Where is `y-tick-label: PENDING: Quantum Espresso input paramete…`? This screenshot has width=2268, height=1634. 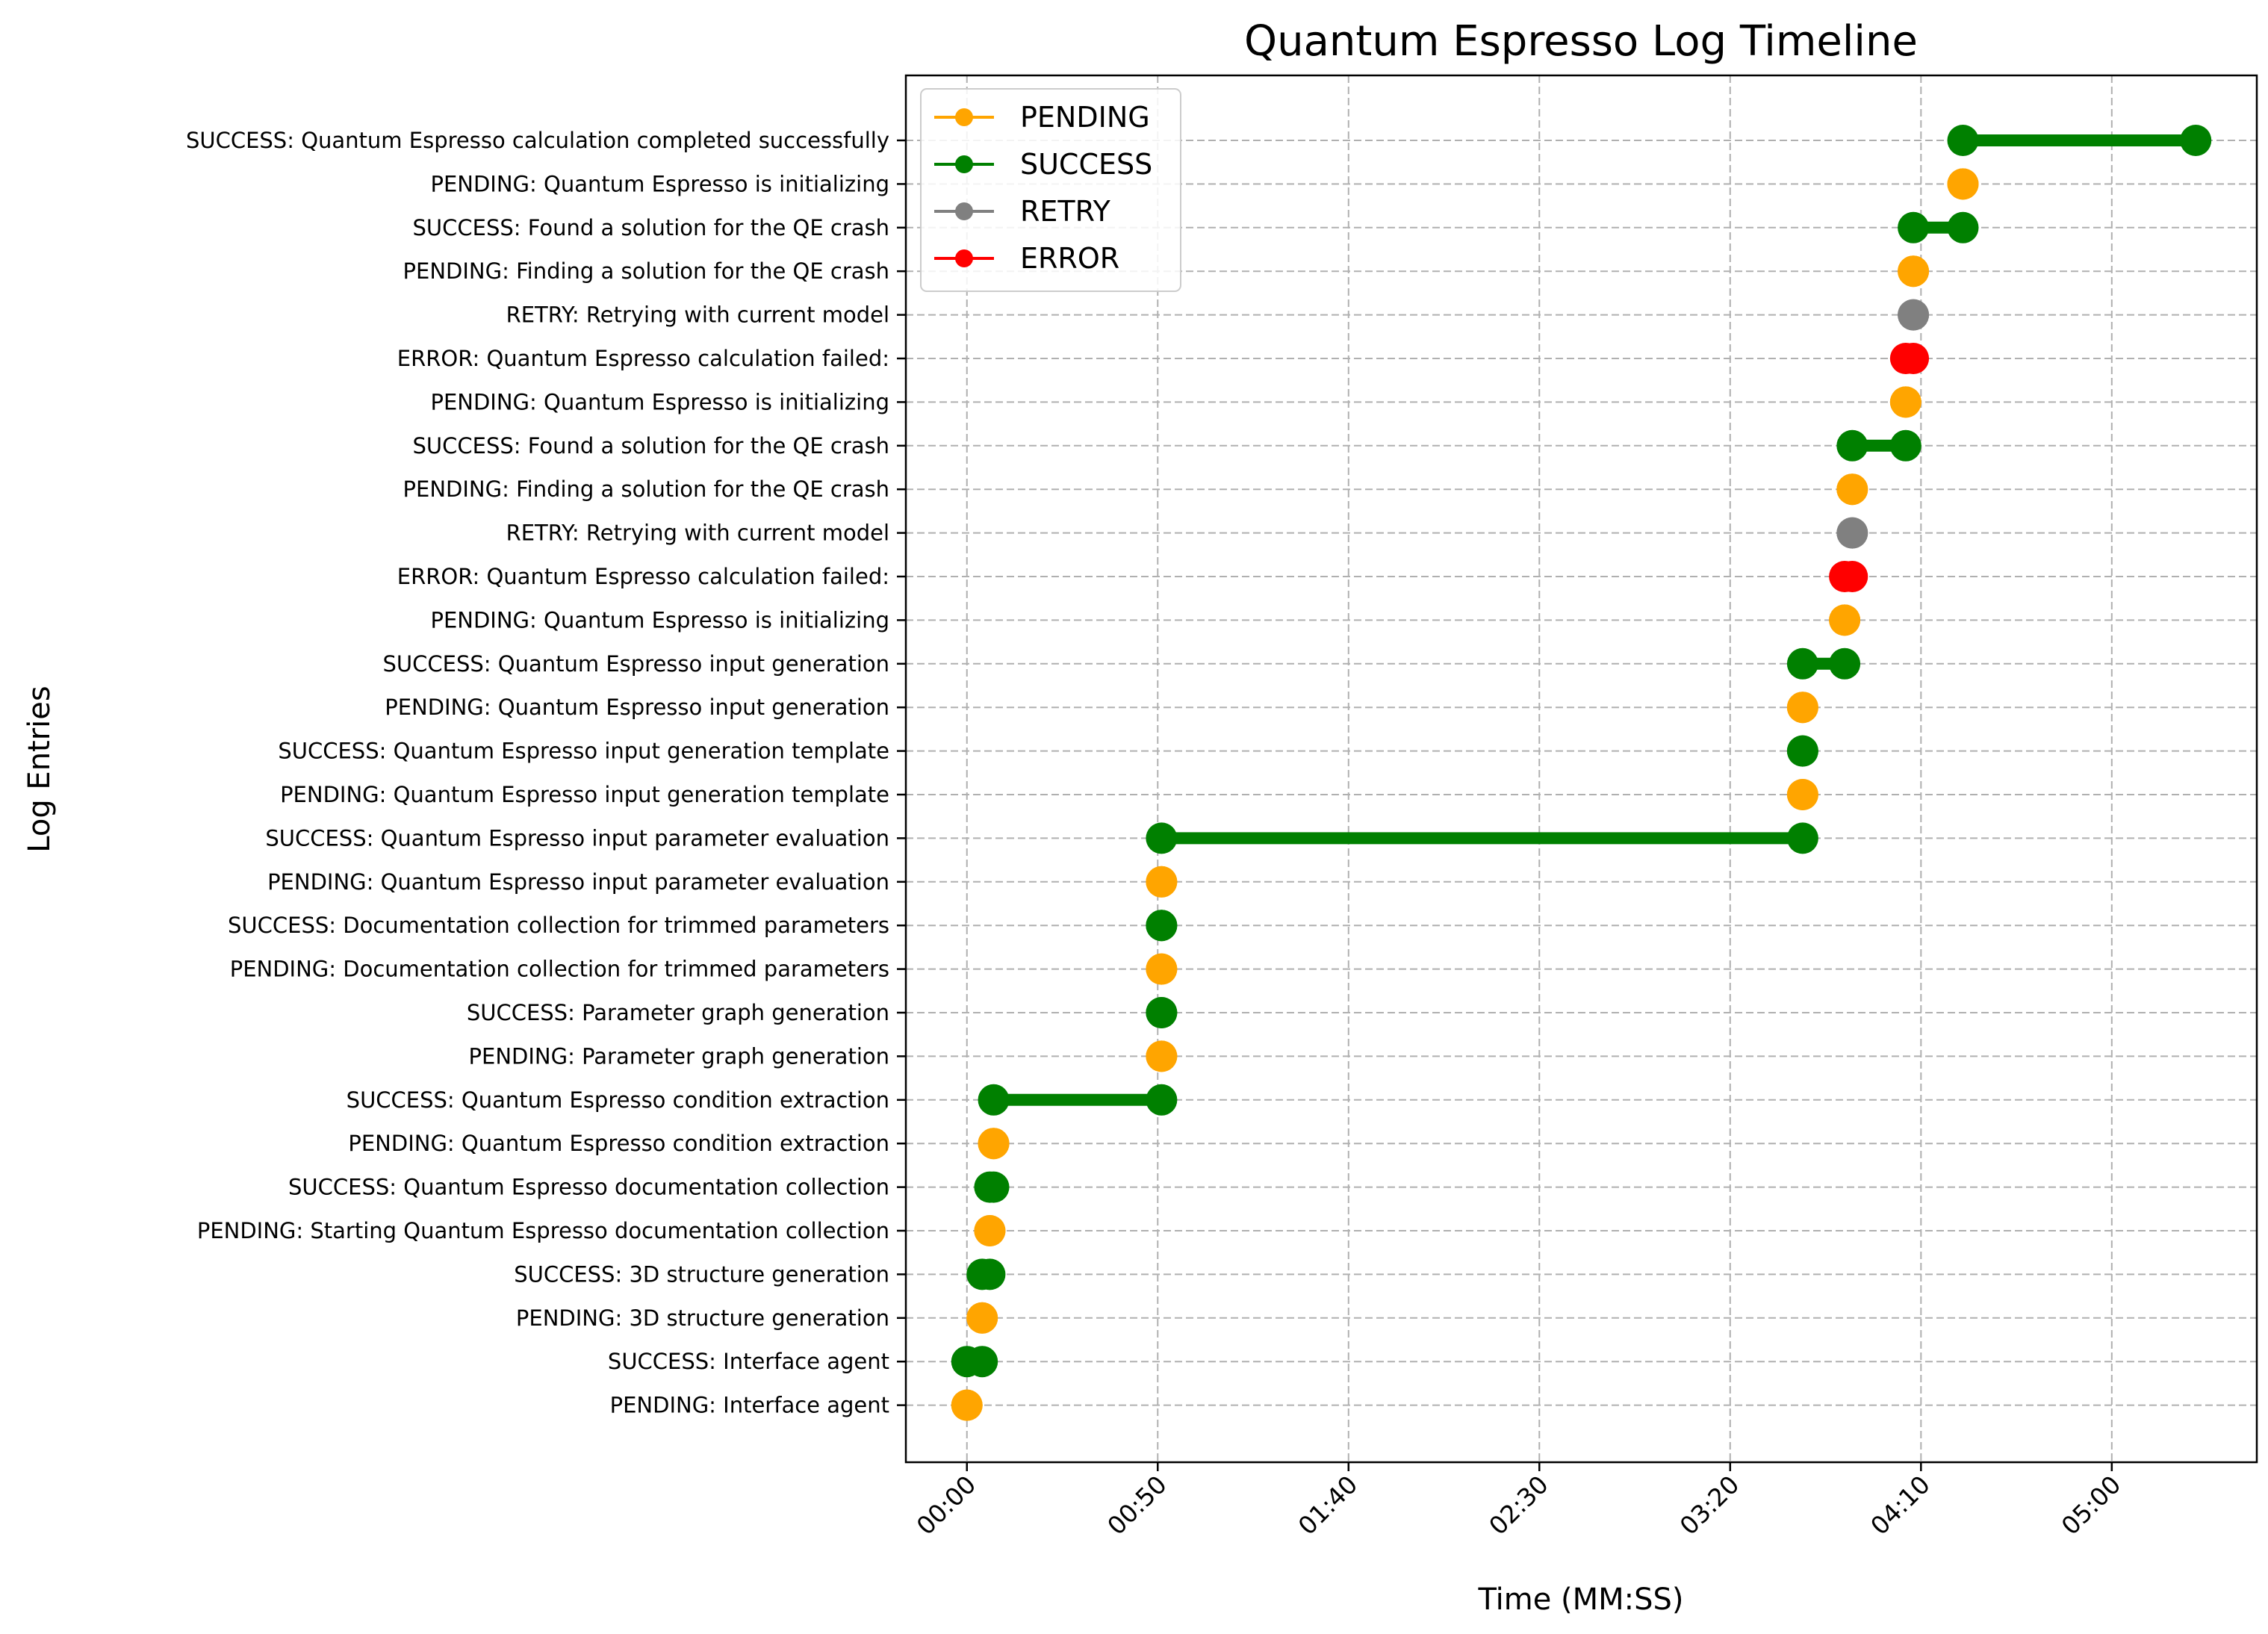 y-tick-label: PENDING: Quantum Espresso input paramete… is located at coordinates (578, 882).